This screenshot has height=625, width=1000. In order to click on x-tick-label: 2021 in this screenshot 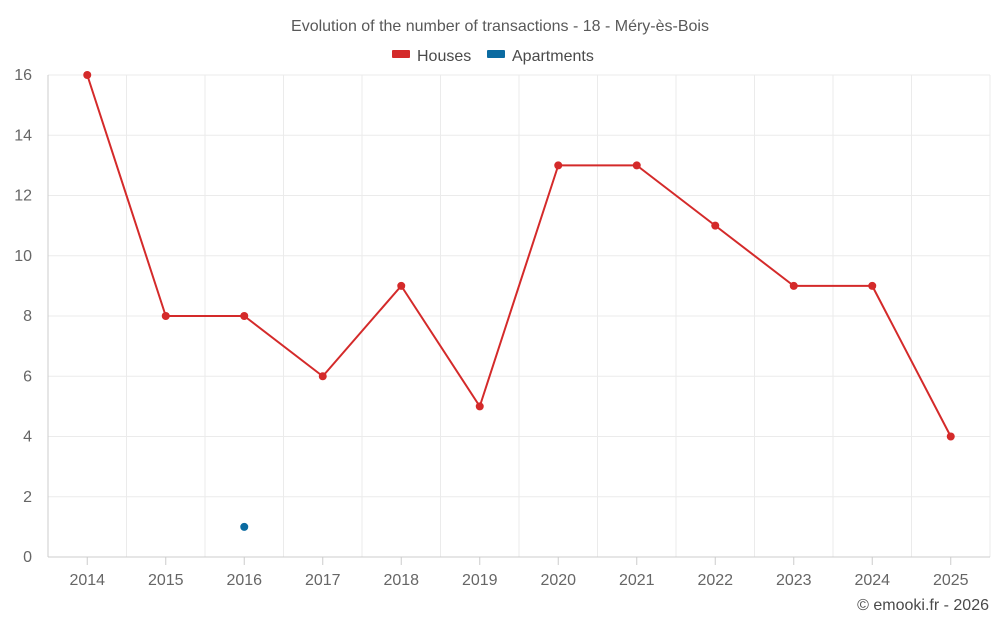, I will do `click(637, 580)`.